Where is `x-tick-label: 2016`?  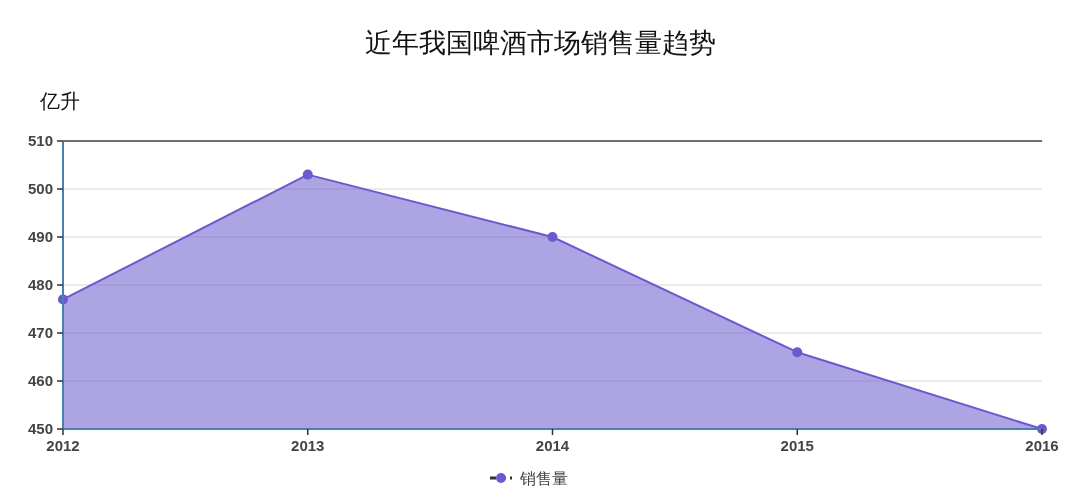
x-tick-label: 2016 is located at coordinates (1042, 445).